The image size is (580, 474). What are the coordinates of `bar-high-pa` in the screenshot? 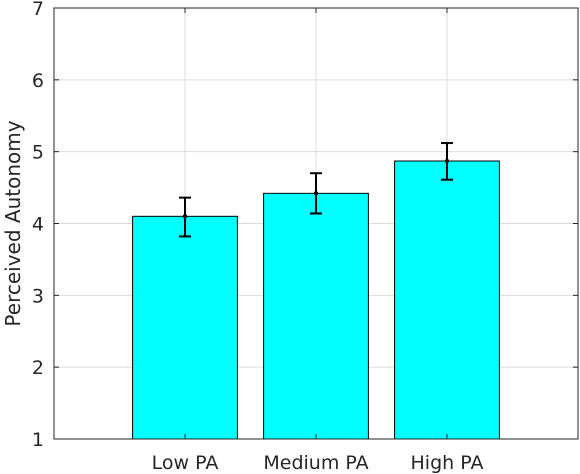 It's located at (447, 300).